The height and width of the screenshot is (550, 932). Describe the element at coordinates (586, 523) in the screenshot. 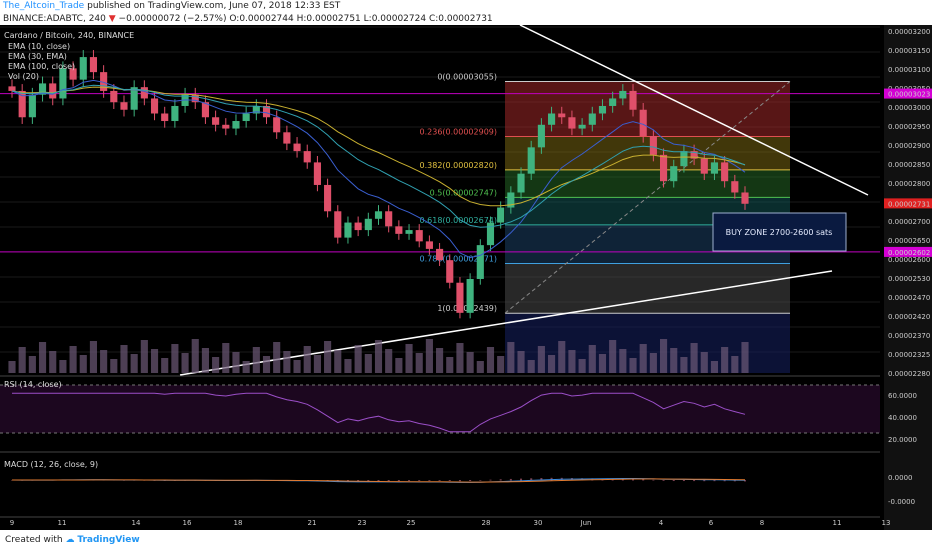

I see `x-tick-label: Jun` at that location.